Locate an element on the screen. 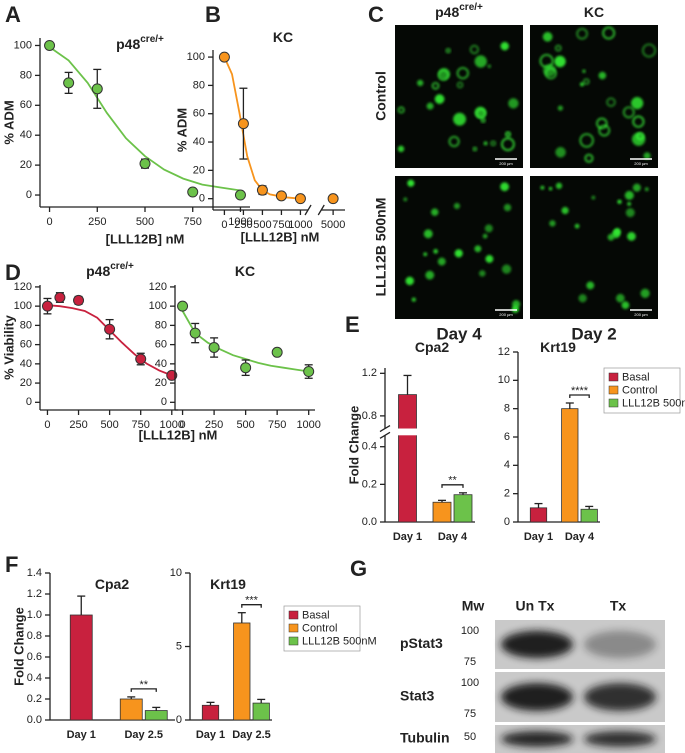  day-label: Day 2 is located at coordinates (593, 333).